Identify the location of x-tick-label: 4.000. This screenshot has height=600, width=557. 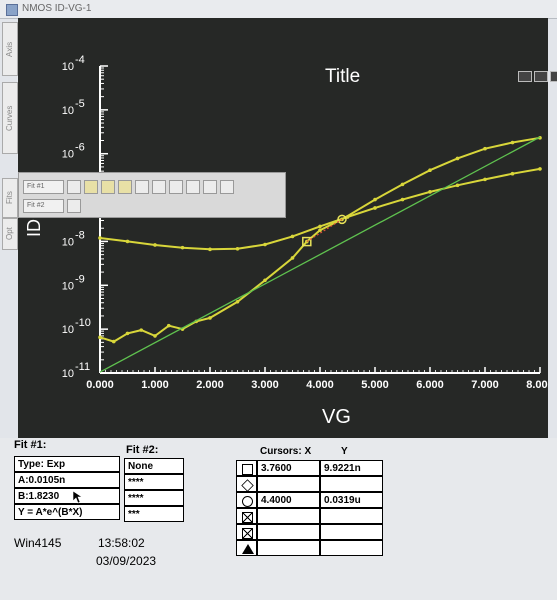
(320, 385).